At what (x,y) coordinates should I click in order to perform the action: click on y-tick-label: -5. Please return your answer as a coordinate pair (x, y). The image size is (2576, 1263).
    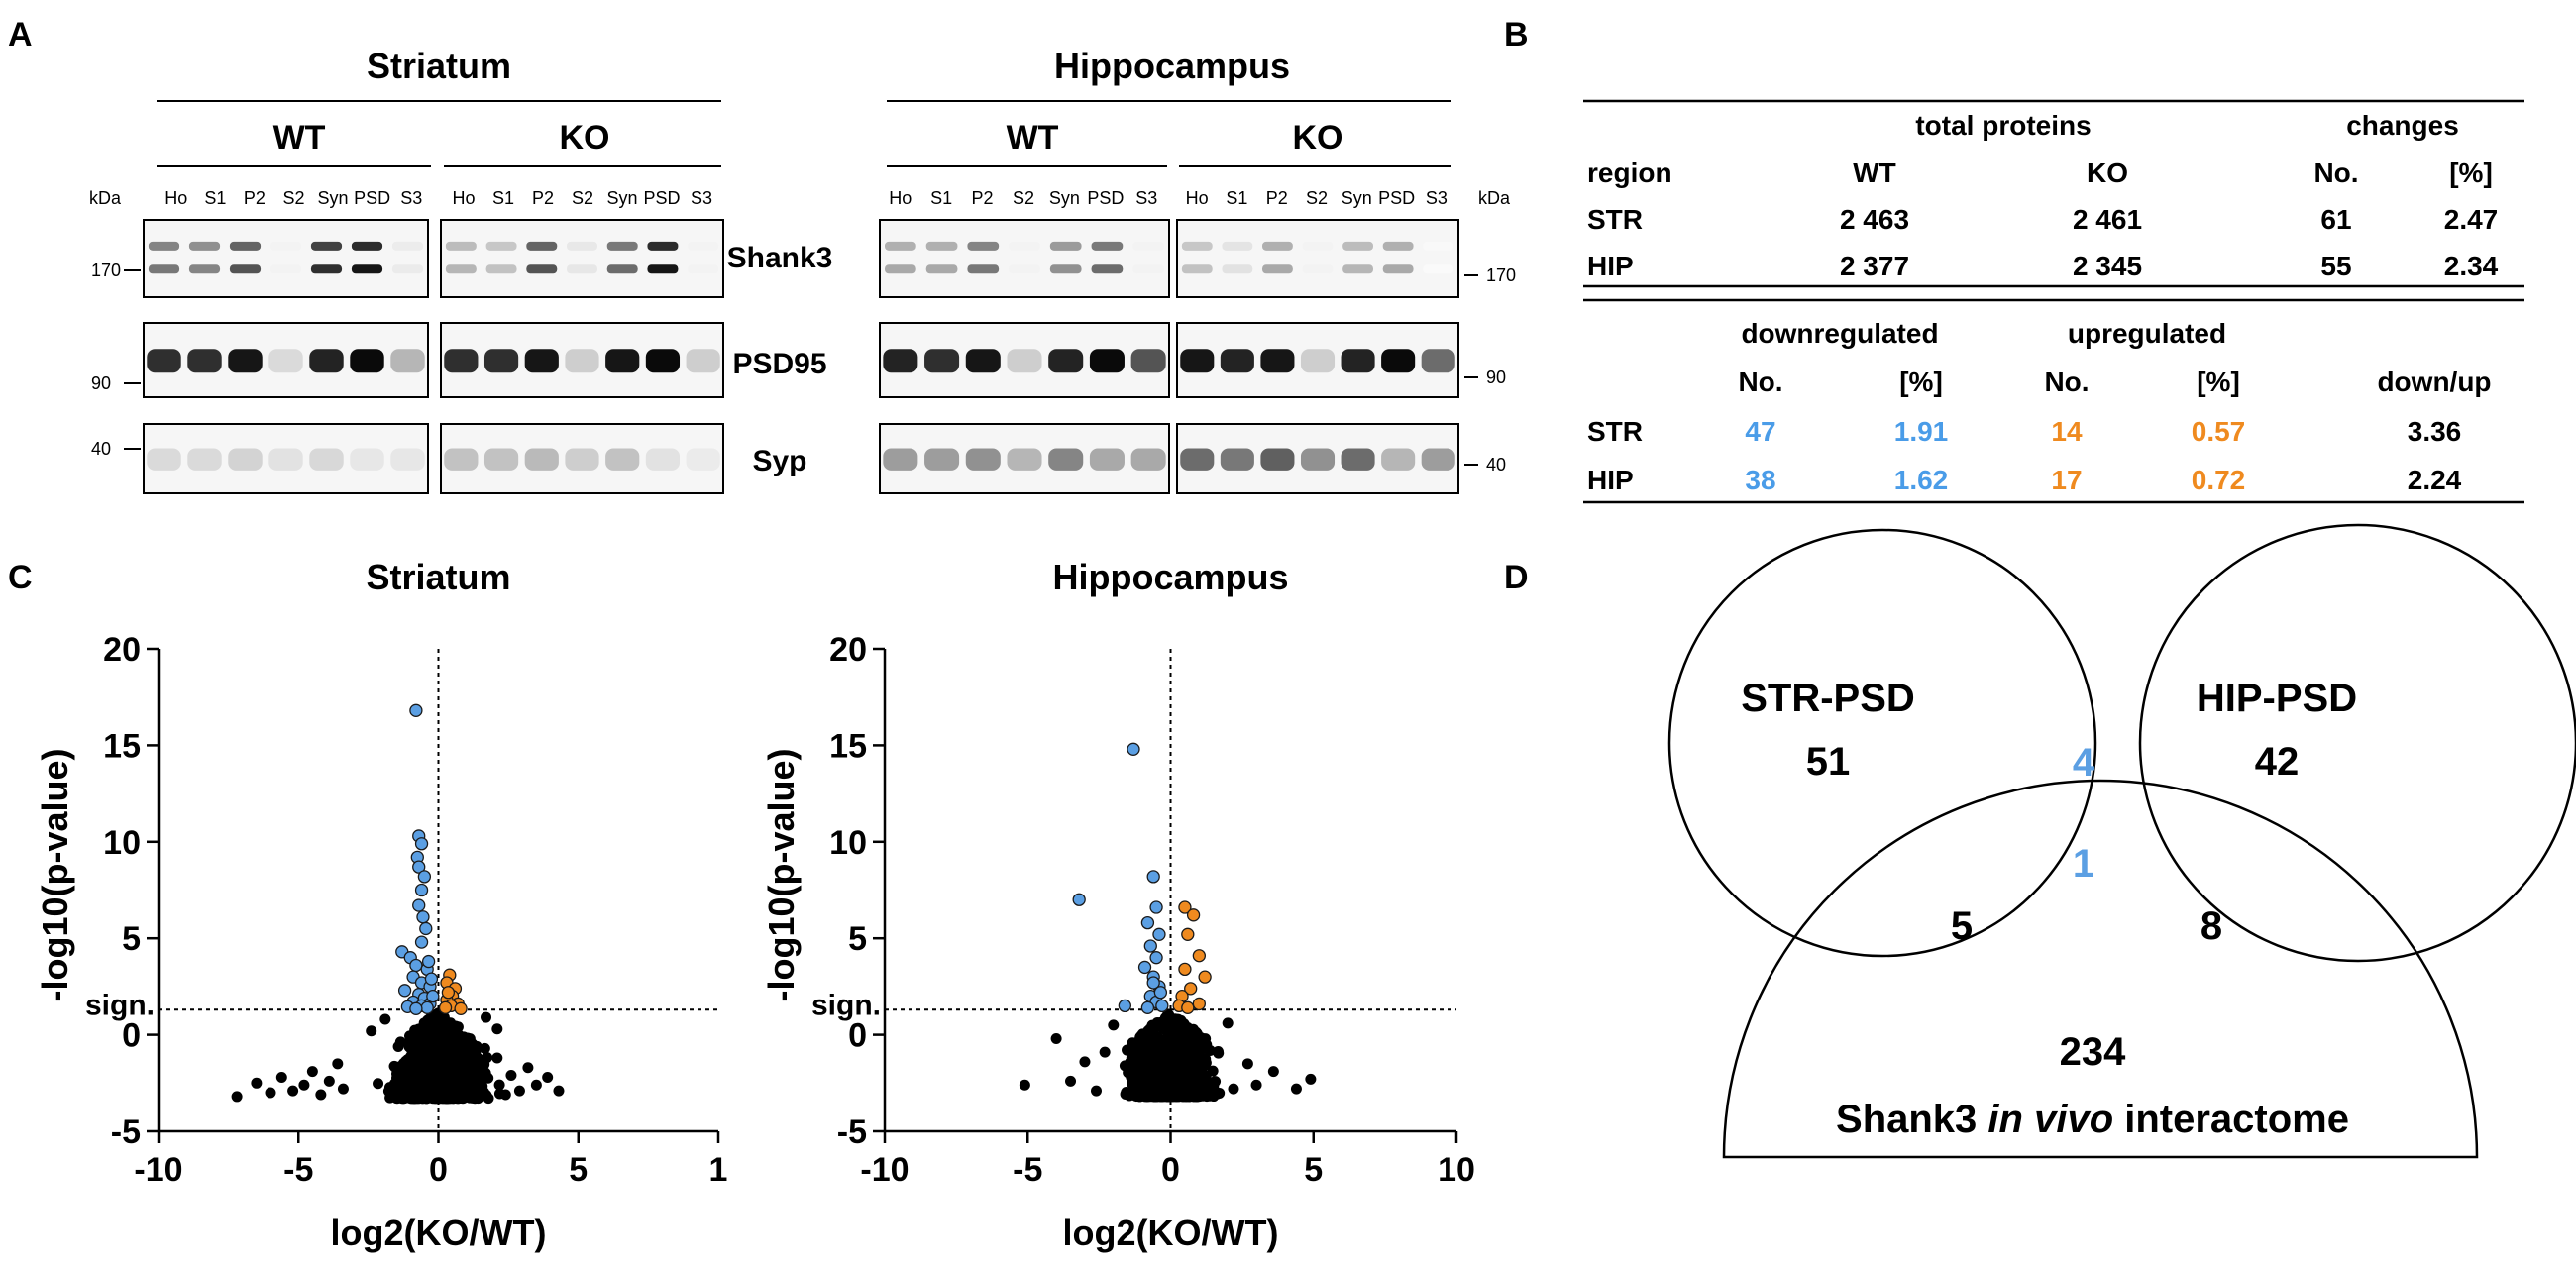
    Looking at the image, I should click on (852, 1132).